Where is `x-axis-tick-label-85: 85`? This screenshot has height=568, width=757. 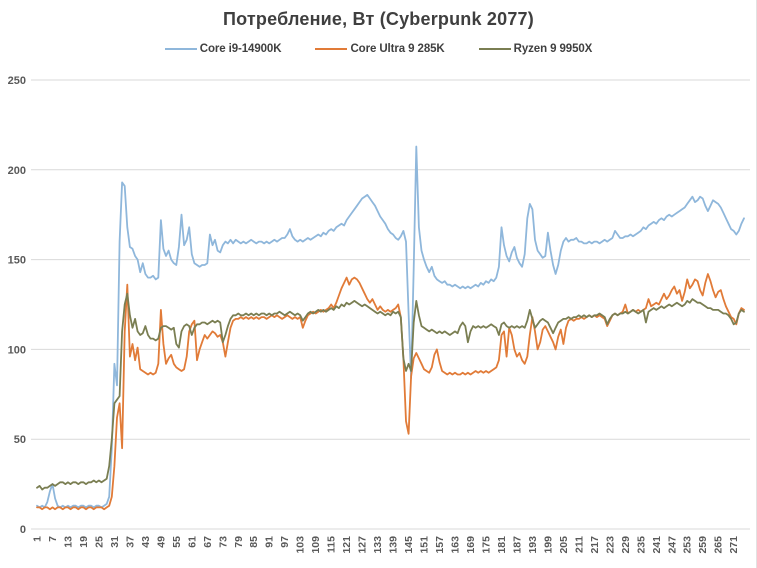
x-axis-tick-label-85: 85 is located at coordinates (254, 542).